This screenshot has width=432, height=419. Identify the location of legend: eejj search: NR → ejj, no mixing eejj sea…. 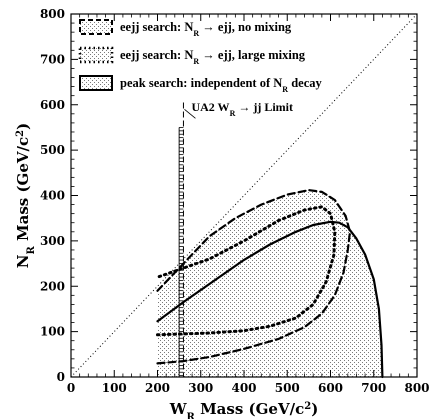
(201, 57).